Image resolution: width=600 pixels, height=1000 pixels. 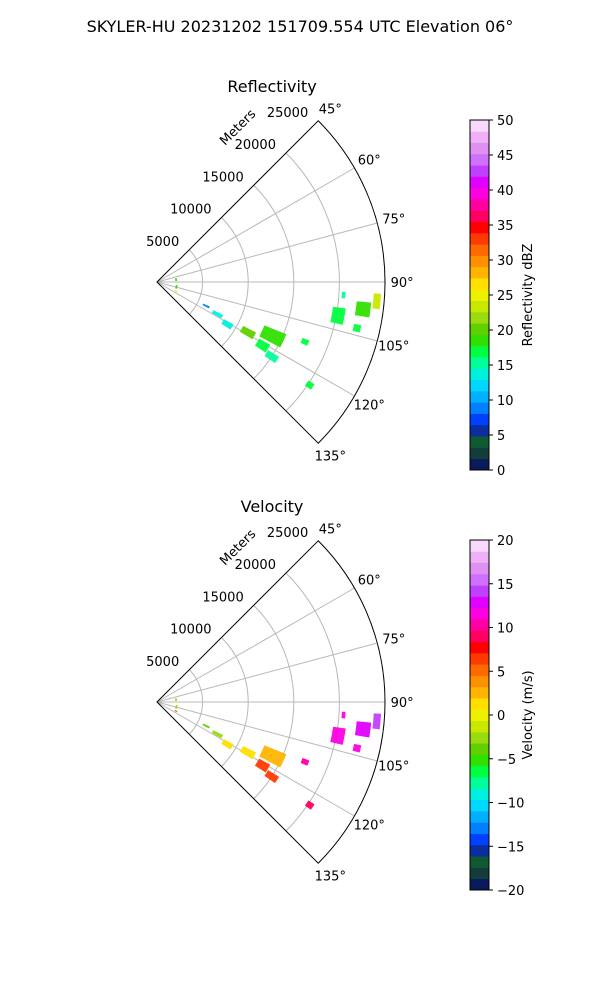 What do you see at coordinates (393, 766) in the screenshot?
I see `azimuth-tick-label: 105°` at bounding box center [393, 766].